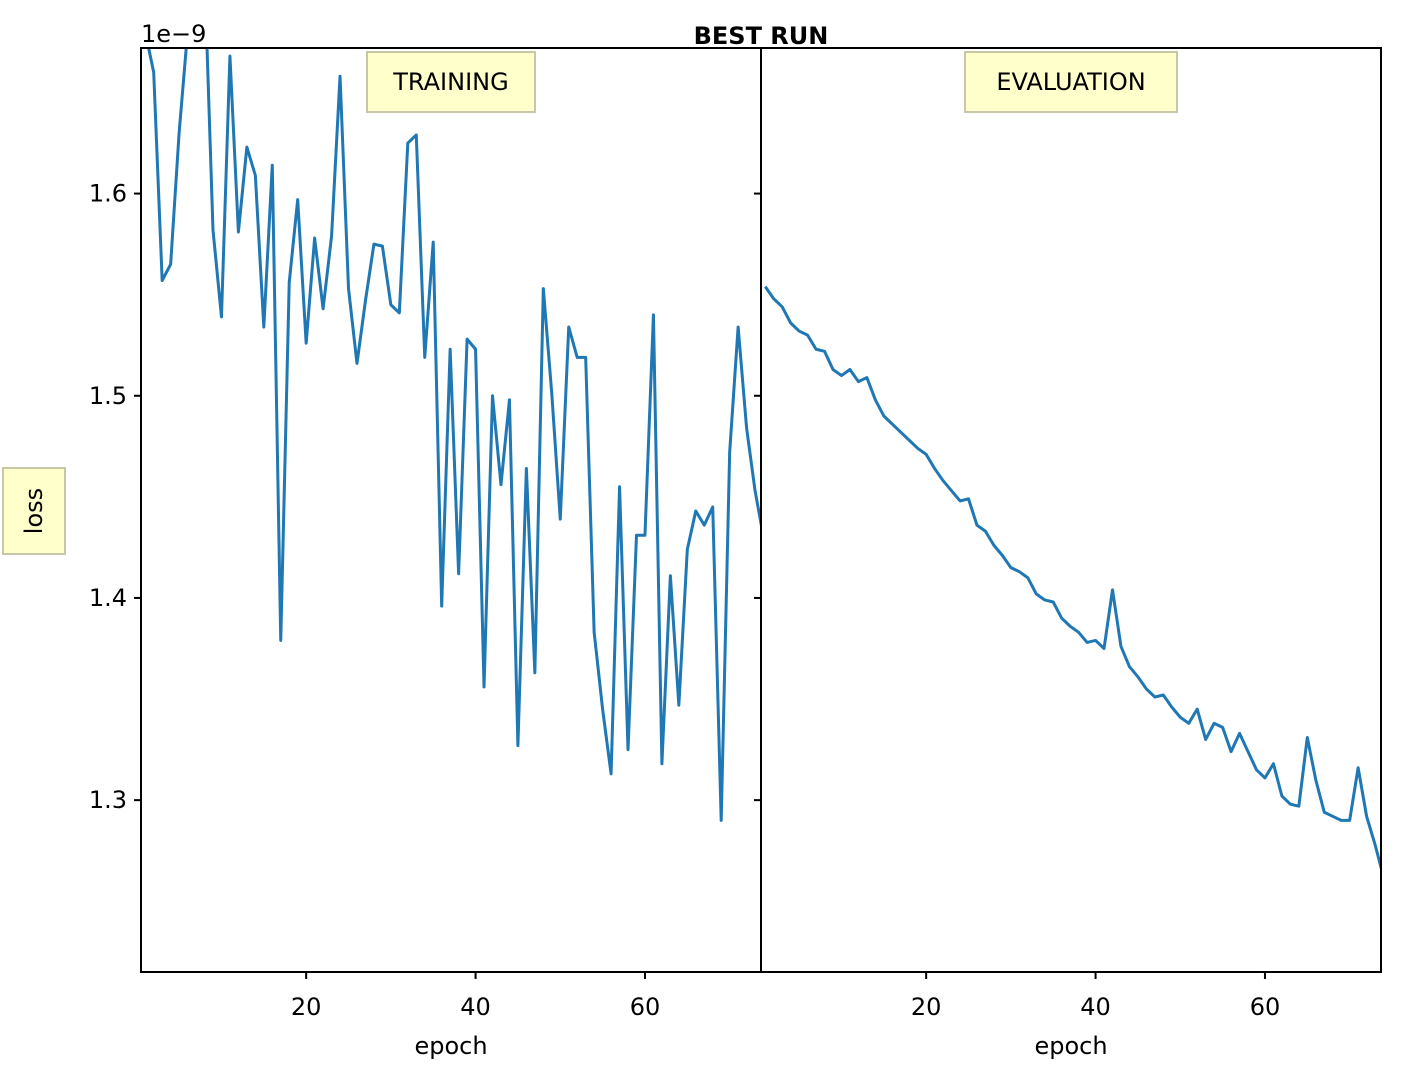 This screenshot has width=1401, height=1080. I want to click on y-tick-label: 1.3, so click(108, 800).